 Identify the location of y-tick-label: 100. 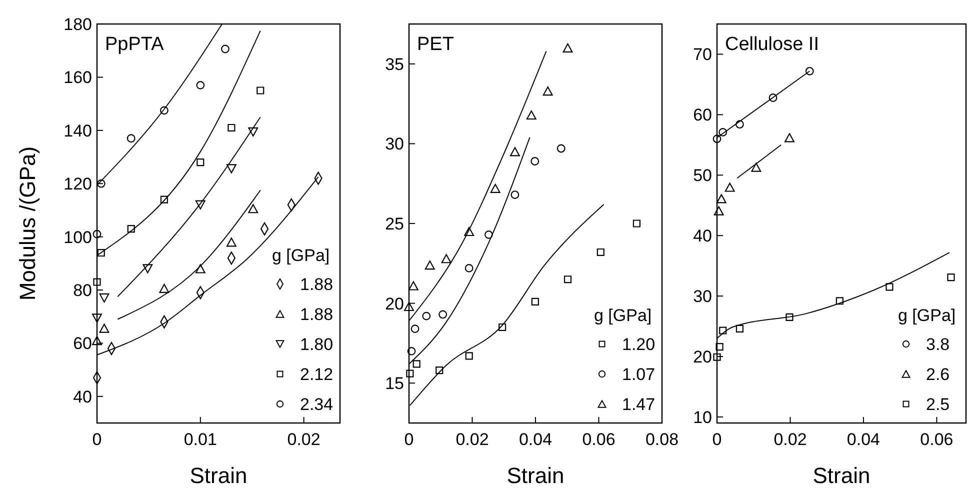
(78, 237).